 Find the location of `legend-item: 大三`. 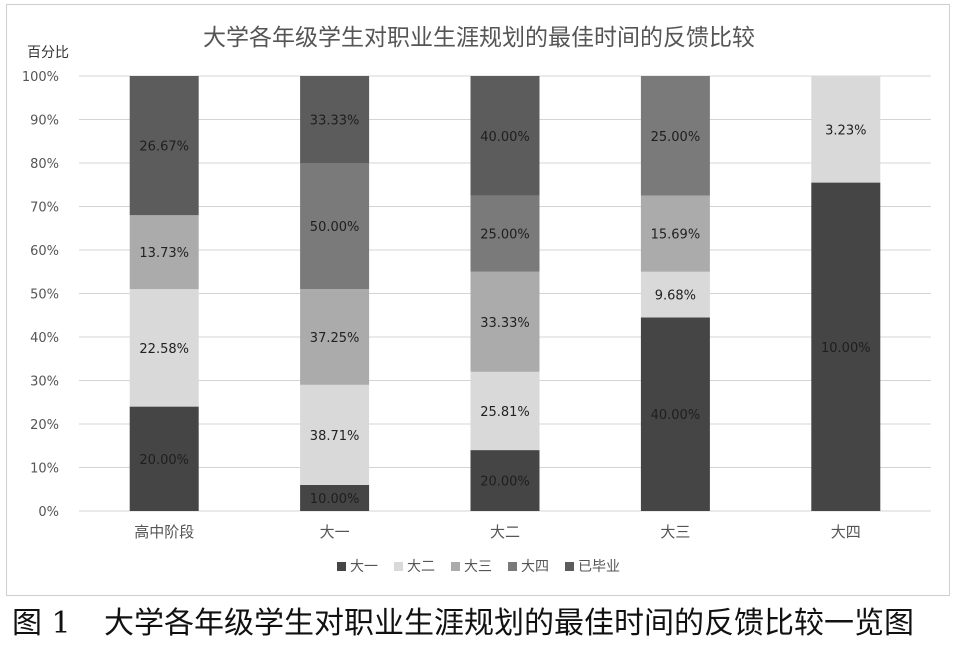

legend-item: 大三 is located at coordinates (471, 567).